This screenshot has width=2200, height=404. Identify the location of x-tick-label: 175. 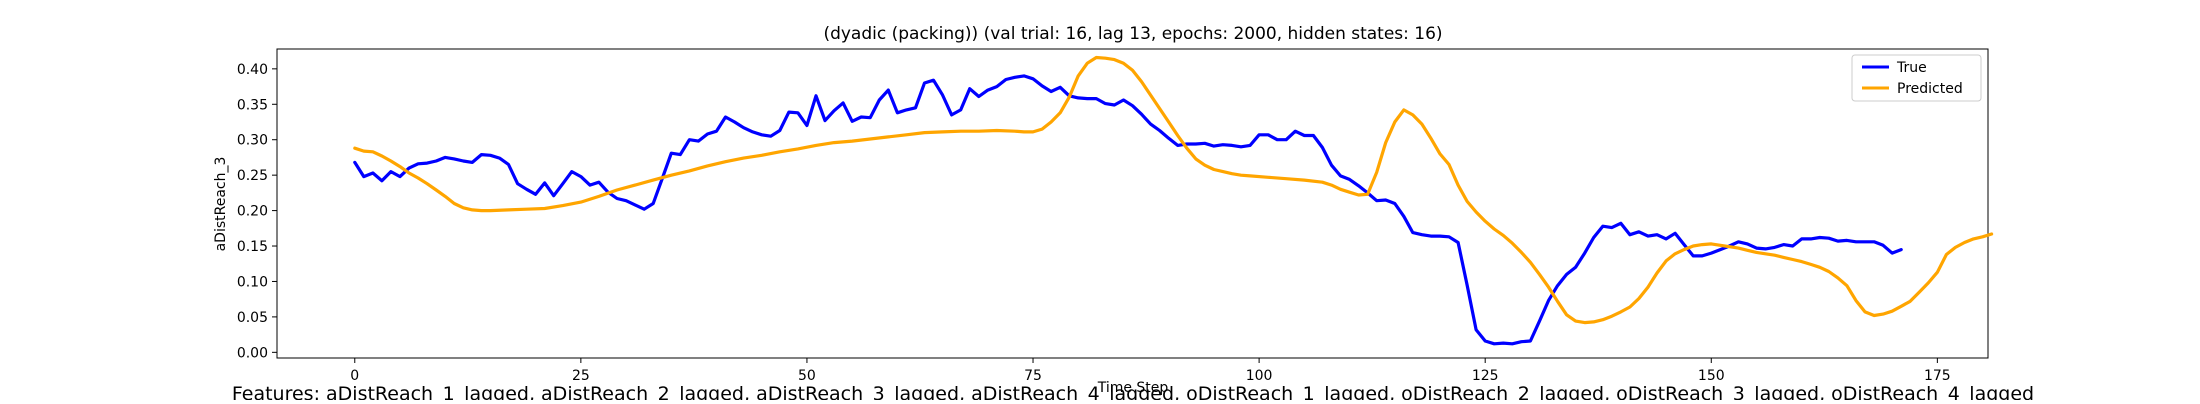
(1937, 376).